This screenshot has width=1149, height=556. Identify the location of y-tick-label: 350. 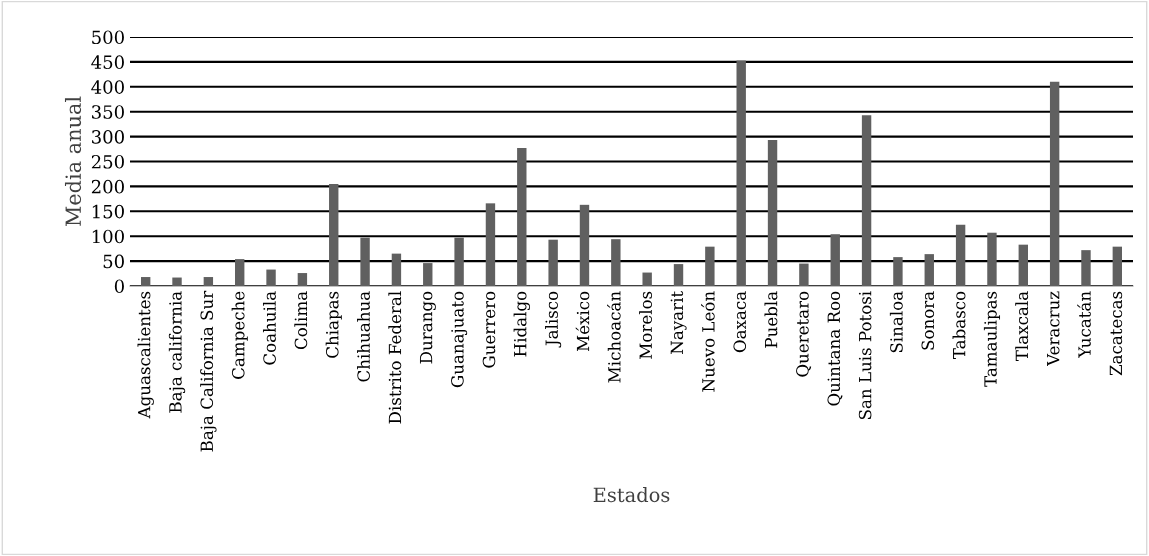
(108, 112).